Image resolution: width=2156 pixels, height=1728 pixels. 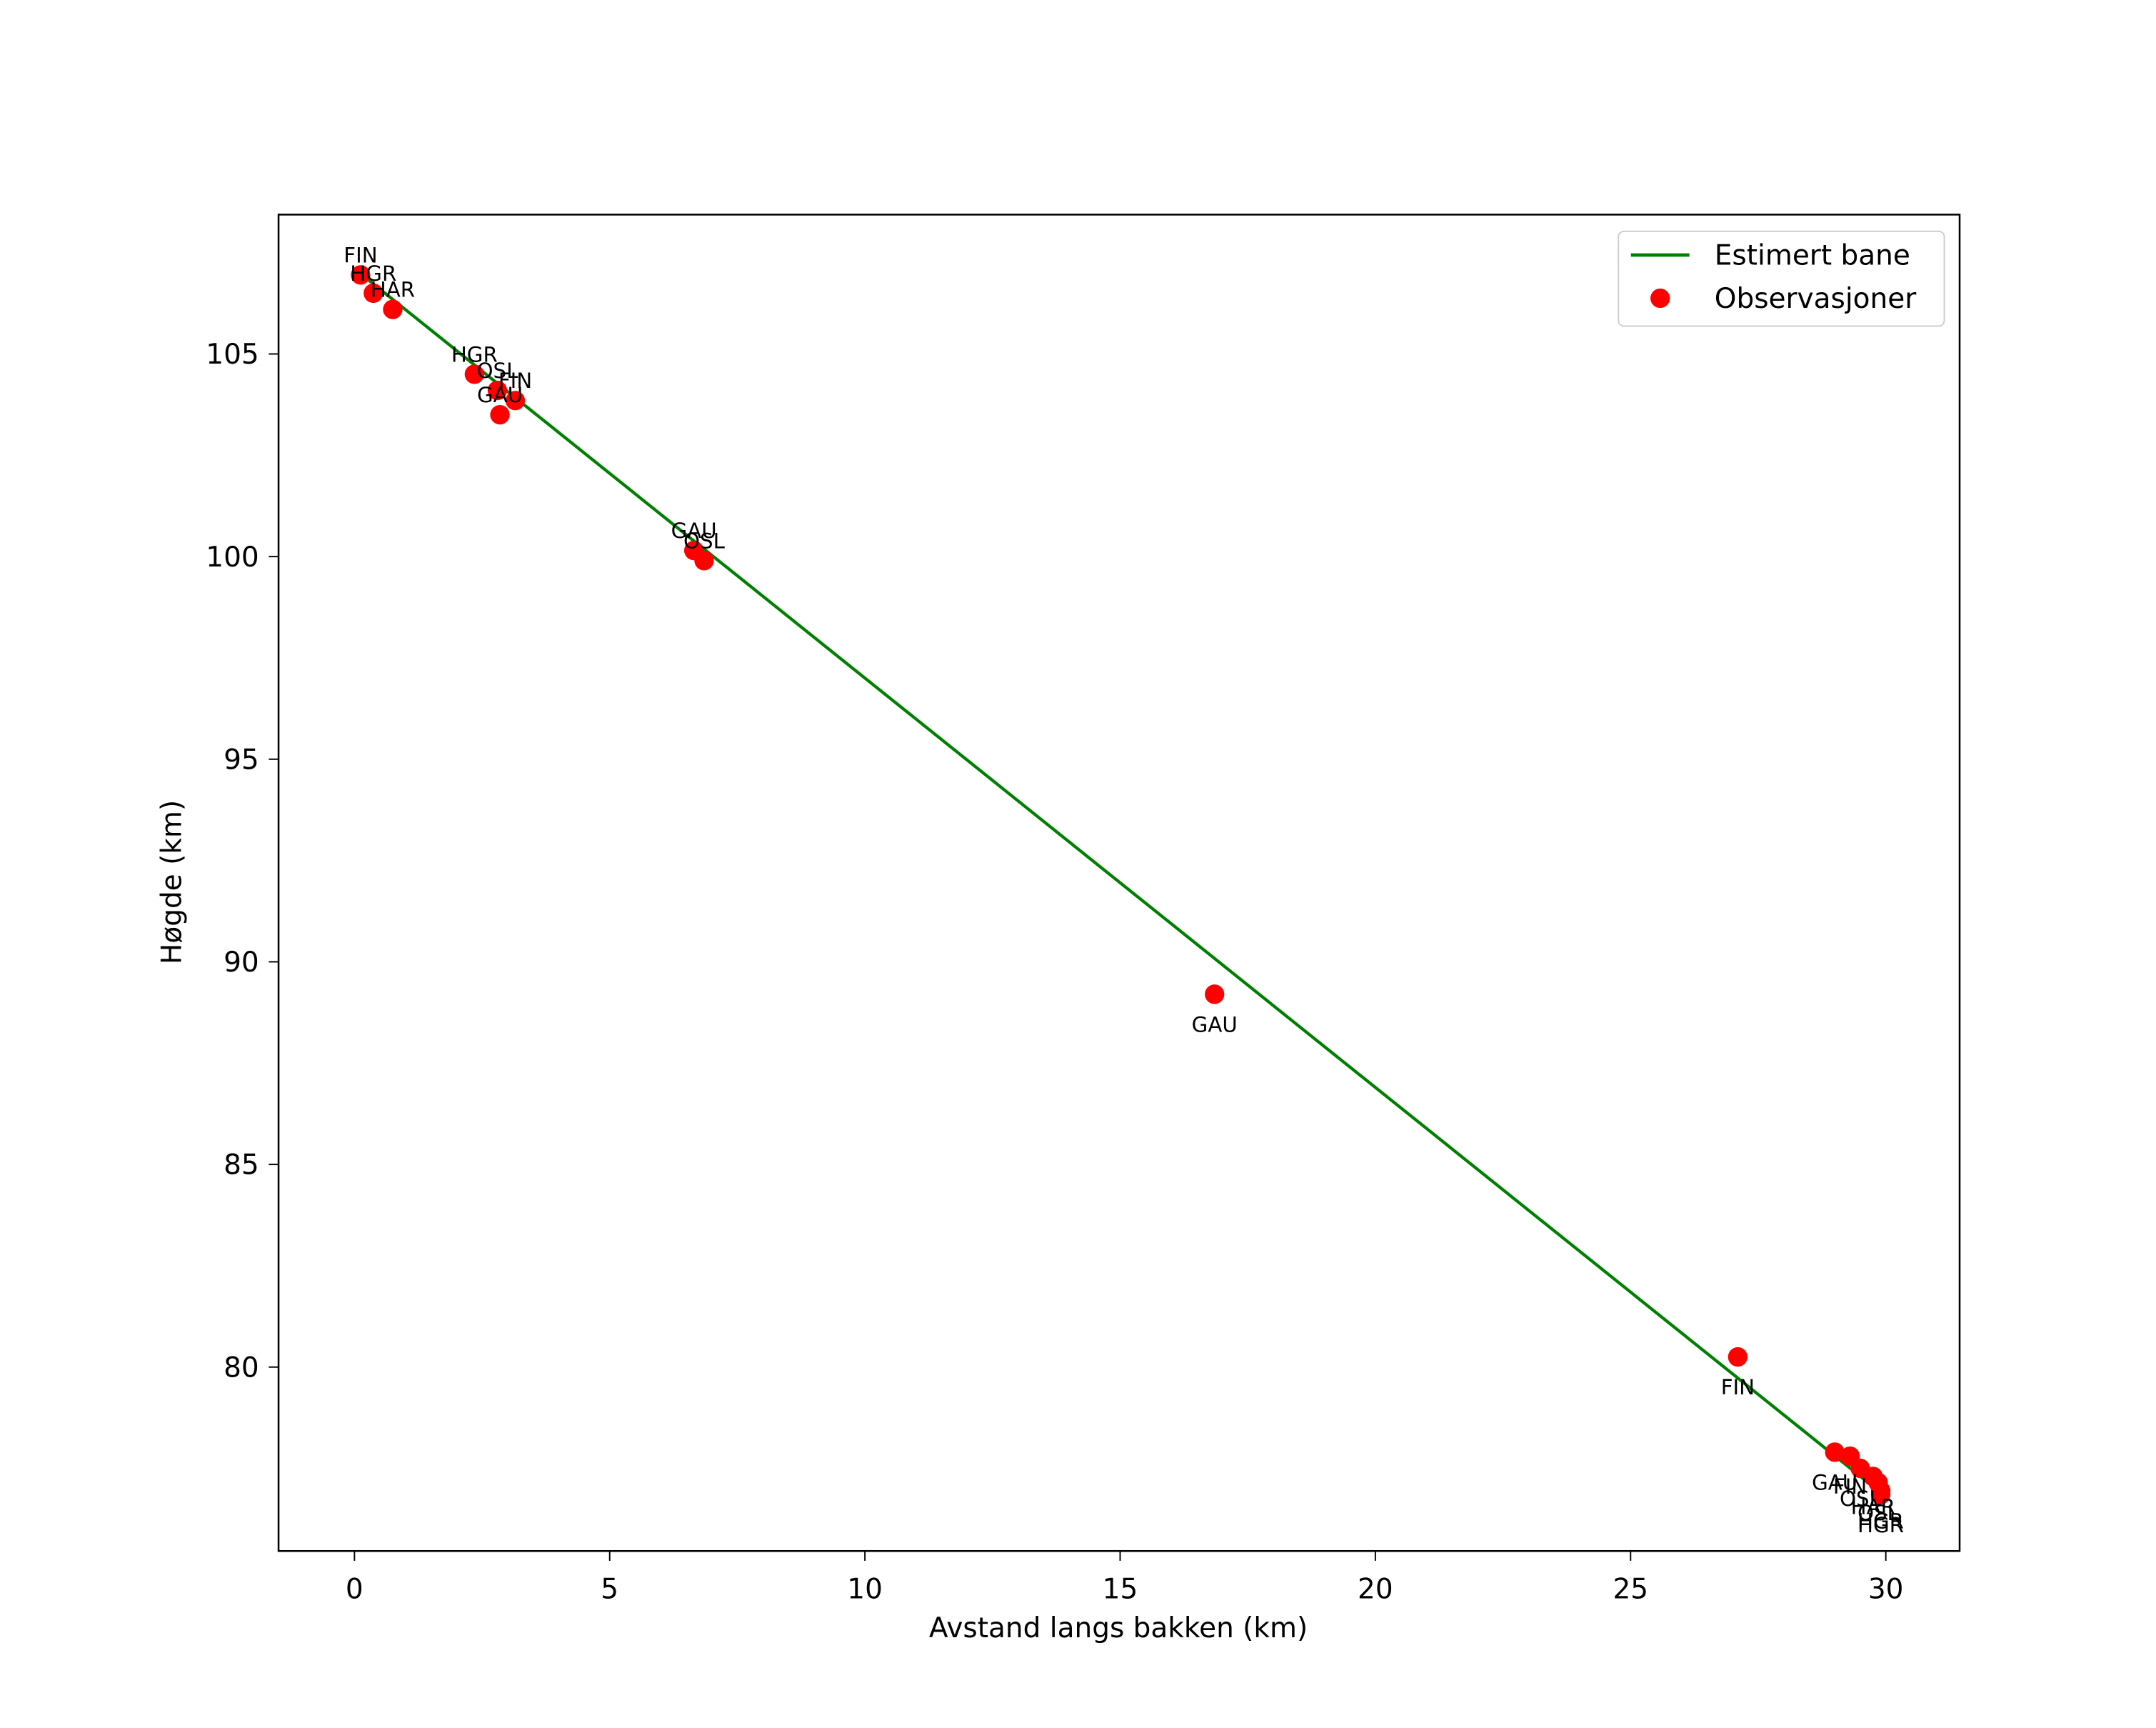 What do you see at coordinates (242, 1368) in the screenshot?
I see `y-tick-label: 80` at bounding box center [242, 1368].